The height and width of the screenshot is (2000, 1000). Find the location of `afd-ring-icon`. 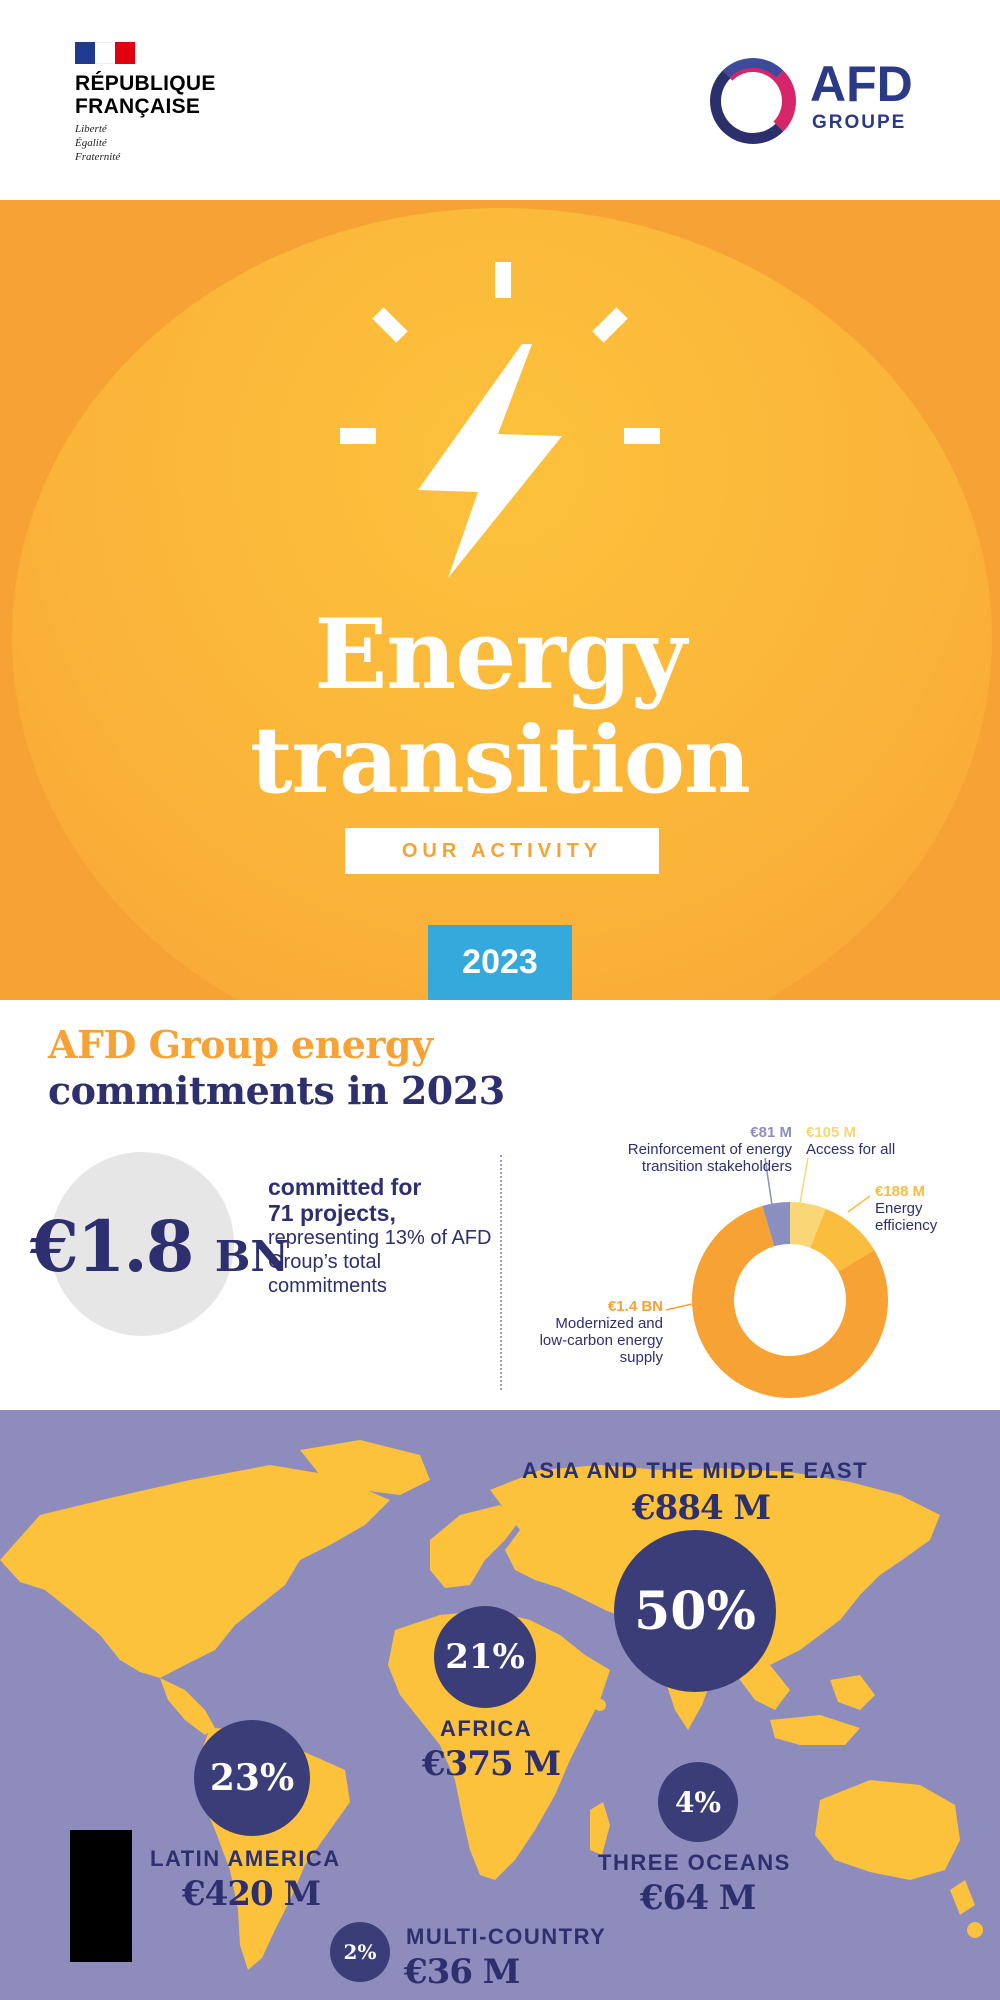

afd-ring-icon is located at coordinates (753, 101).